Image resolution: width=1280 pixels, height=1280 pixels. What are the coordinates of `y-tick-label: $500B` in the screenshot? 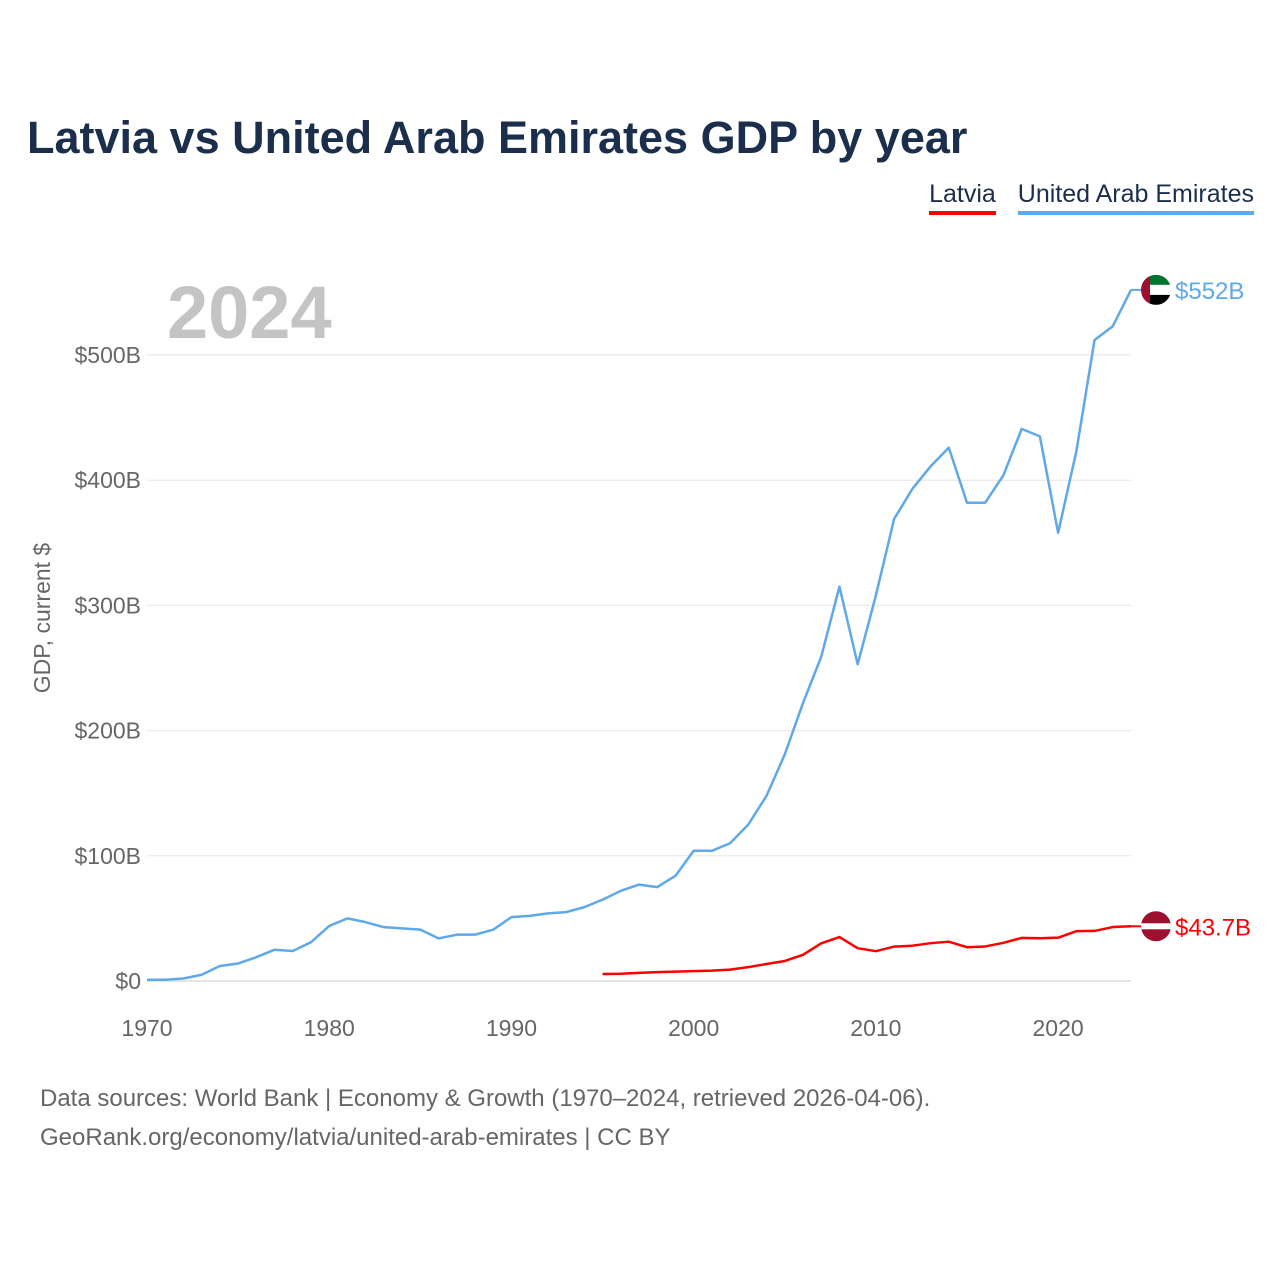 It's located at (107, 355).